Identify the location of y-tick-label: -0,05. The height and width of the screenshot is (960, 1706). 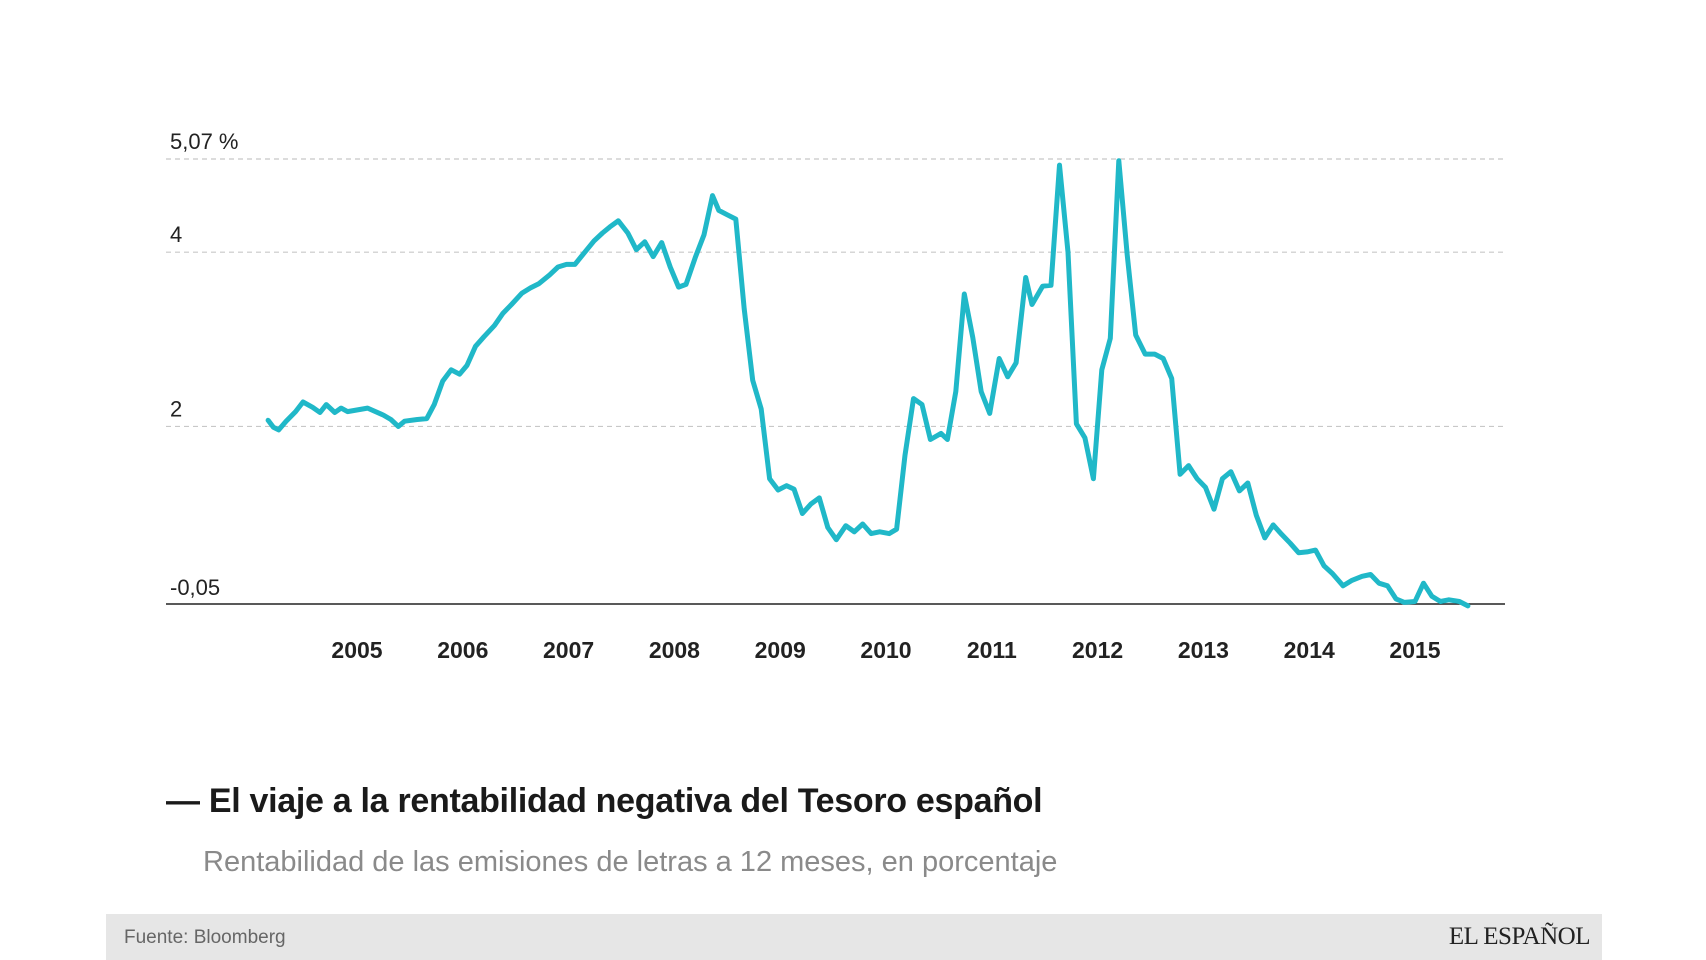
(195, 587).